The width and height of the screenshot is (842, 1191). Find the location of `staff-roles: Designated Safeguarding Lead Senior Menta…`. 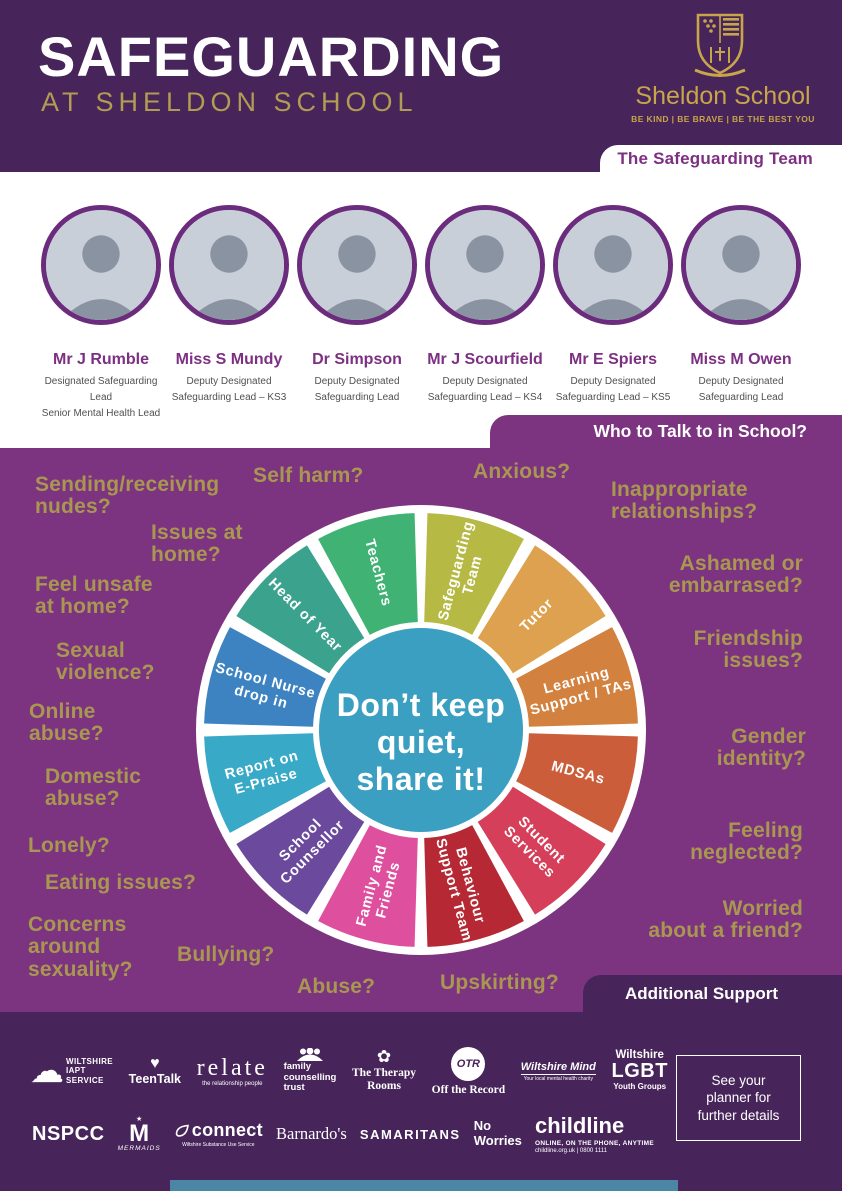

staff-roles: Designated Safeguarding Lead Senior Menta… is located at coordinates (101, 397).